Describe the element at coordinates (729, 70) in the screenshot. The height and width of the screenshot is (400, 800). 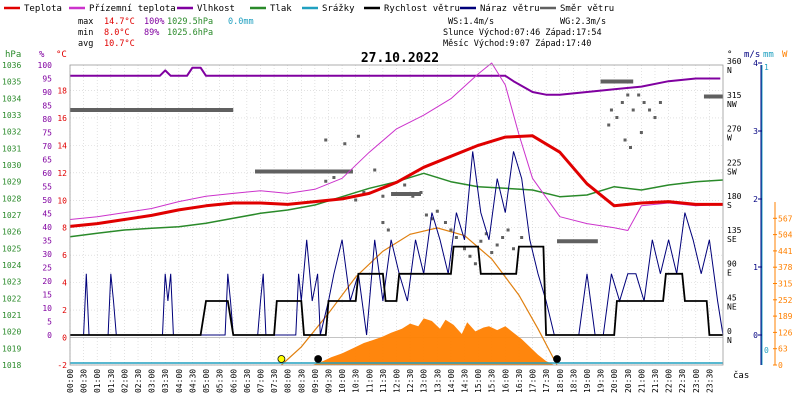
I see `dir-tick-cardinal: N` at that location.